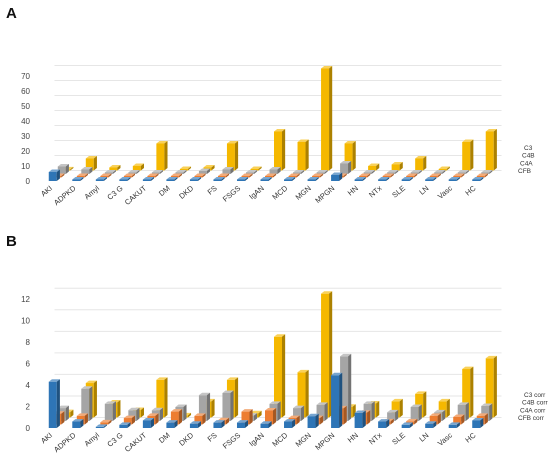 Image resolution: width=550 pixels, height=467 pixels. What do you see at coordinates (398, 192) in the screenshot?
I see `x-category-label: SLE` at bounding box center [398, 192].